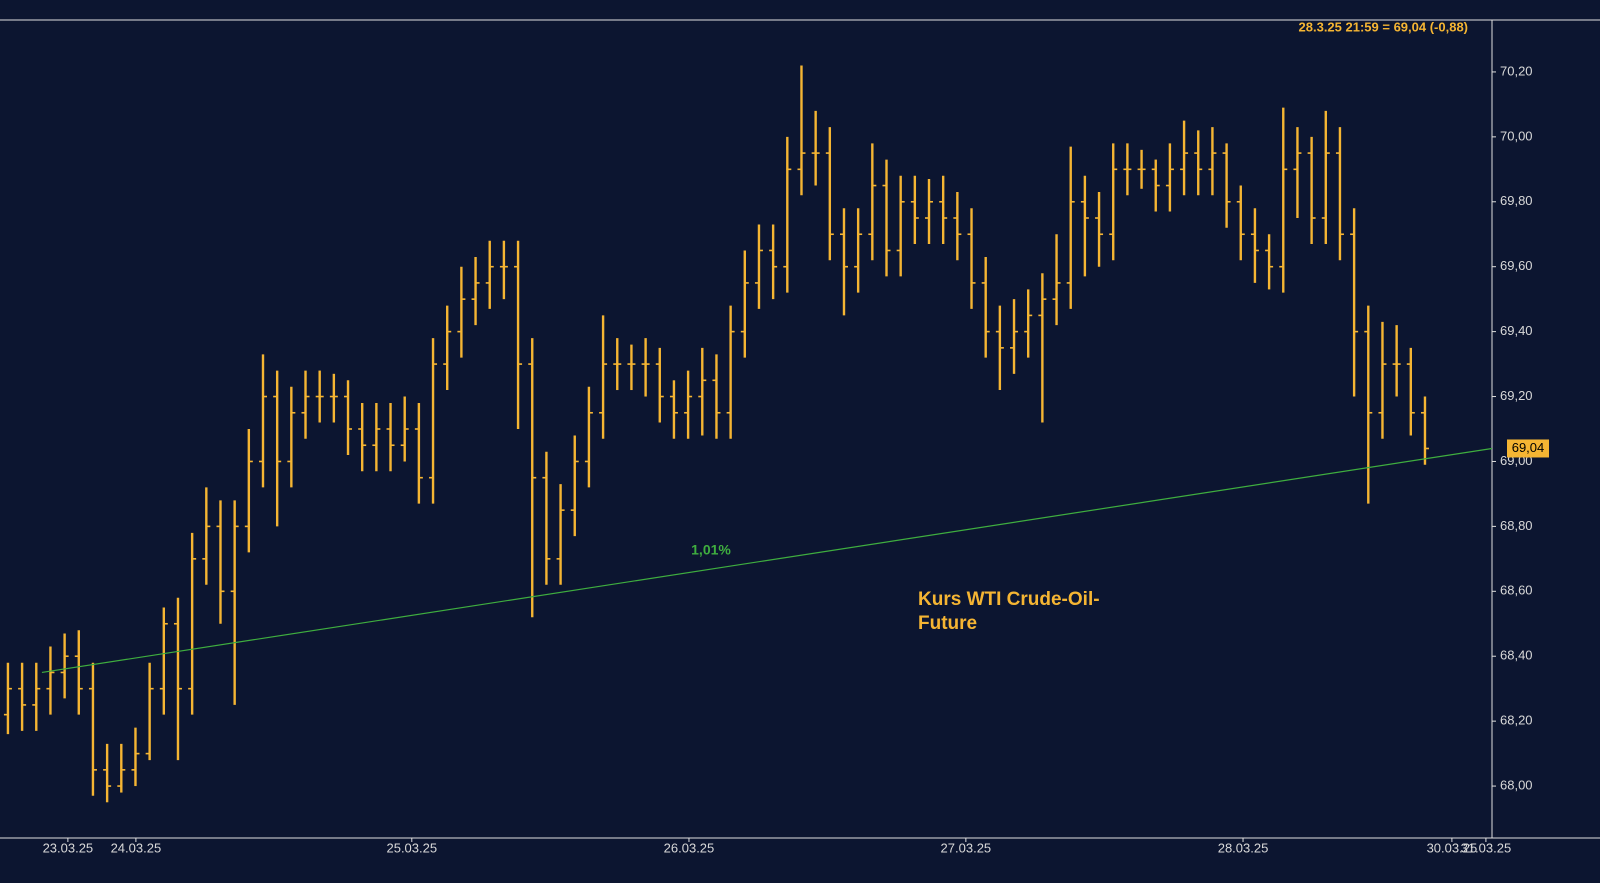 The width and height of the screenshot is (1600, 883). What do you see at coordinates (1516, 785) in the screenshot?
I see `y-tick-label: 68,00` at bounding box center [1516, 785].